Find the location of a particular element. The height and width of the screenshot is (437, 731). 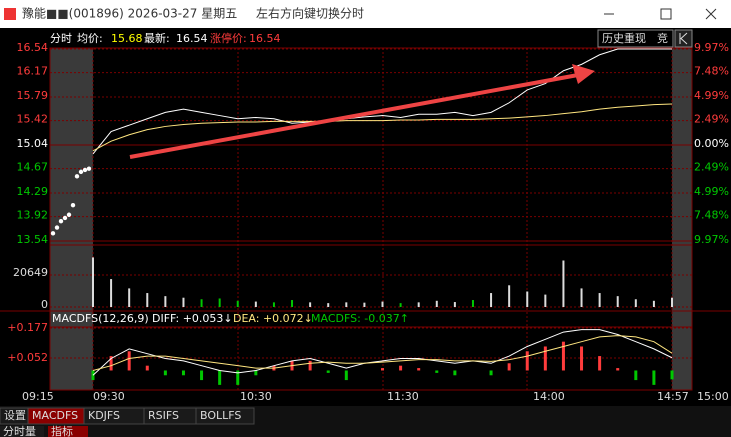

price-tick: 14.29 is located at coordinates (33, 191).